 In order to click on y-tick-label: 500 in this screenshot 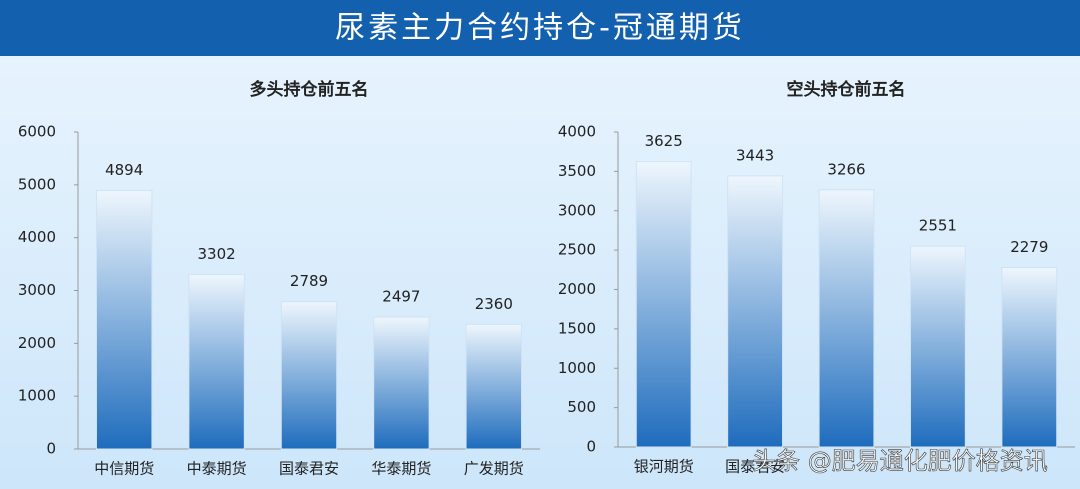, I will do `click(581, 407)`.